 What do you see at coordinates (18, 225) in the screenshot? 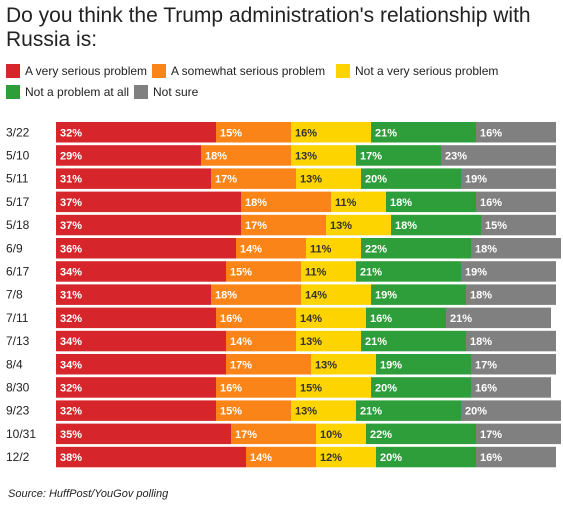
I see `row-label: 5/18` at bounding box center [18, 225].